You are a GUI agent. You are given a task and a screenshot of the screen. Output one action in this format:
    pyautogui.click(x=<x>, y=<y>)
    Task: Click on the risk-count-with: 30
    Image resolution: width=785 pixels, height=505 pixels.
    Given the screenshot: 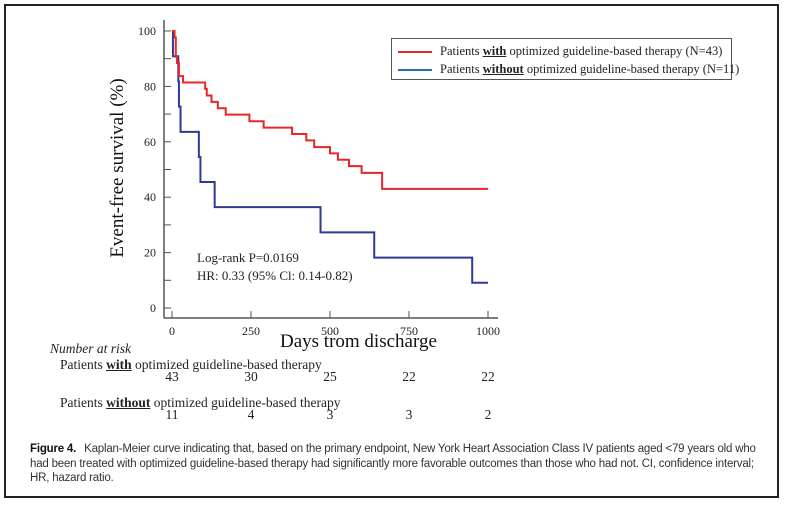 What is the action you would take?
    pyautogui.click(x=251, y=376)
    